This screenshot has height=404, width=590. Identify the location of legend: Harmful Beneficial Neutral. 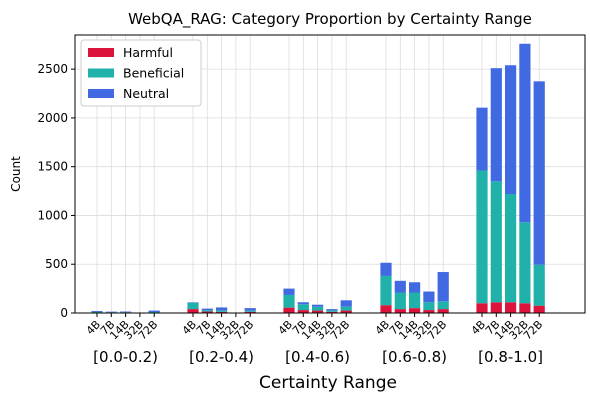
(141, 73).